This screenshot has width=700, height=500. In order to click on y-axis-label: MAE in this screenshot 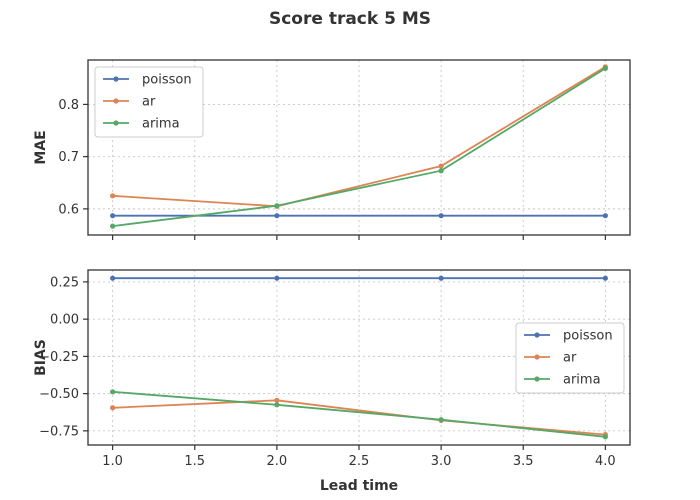, I will do `click(41, 147)`.